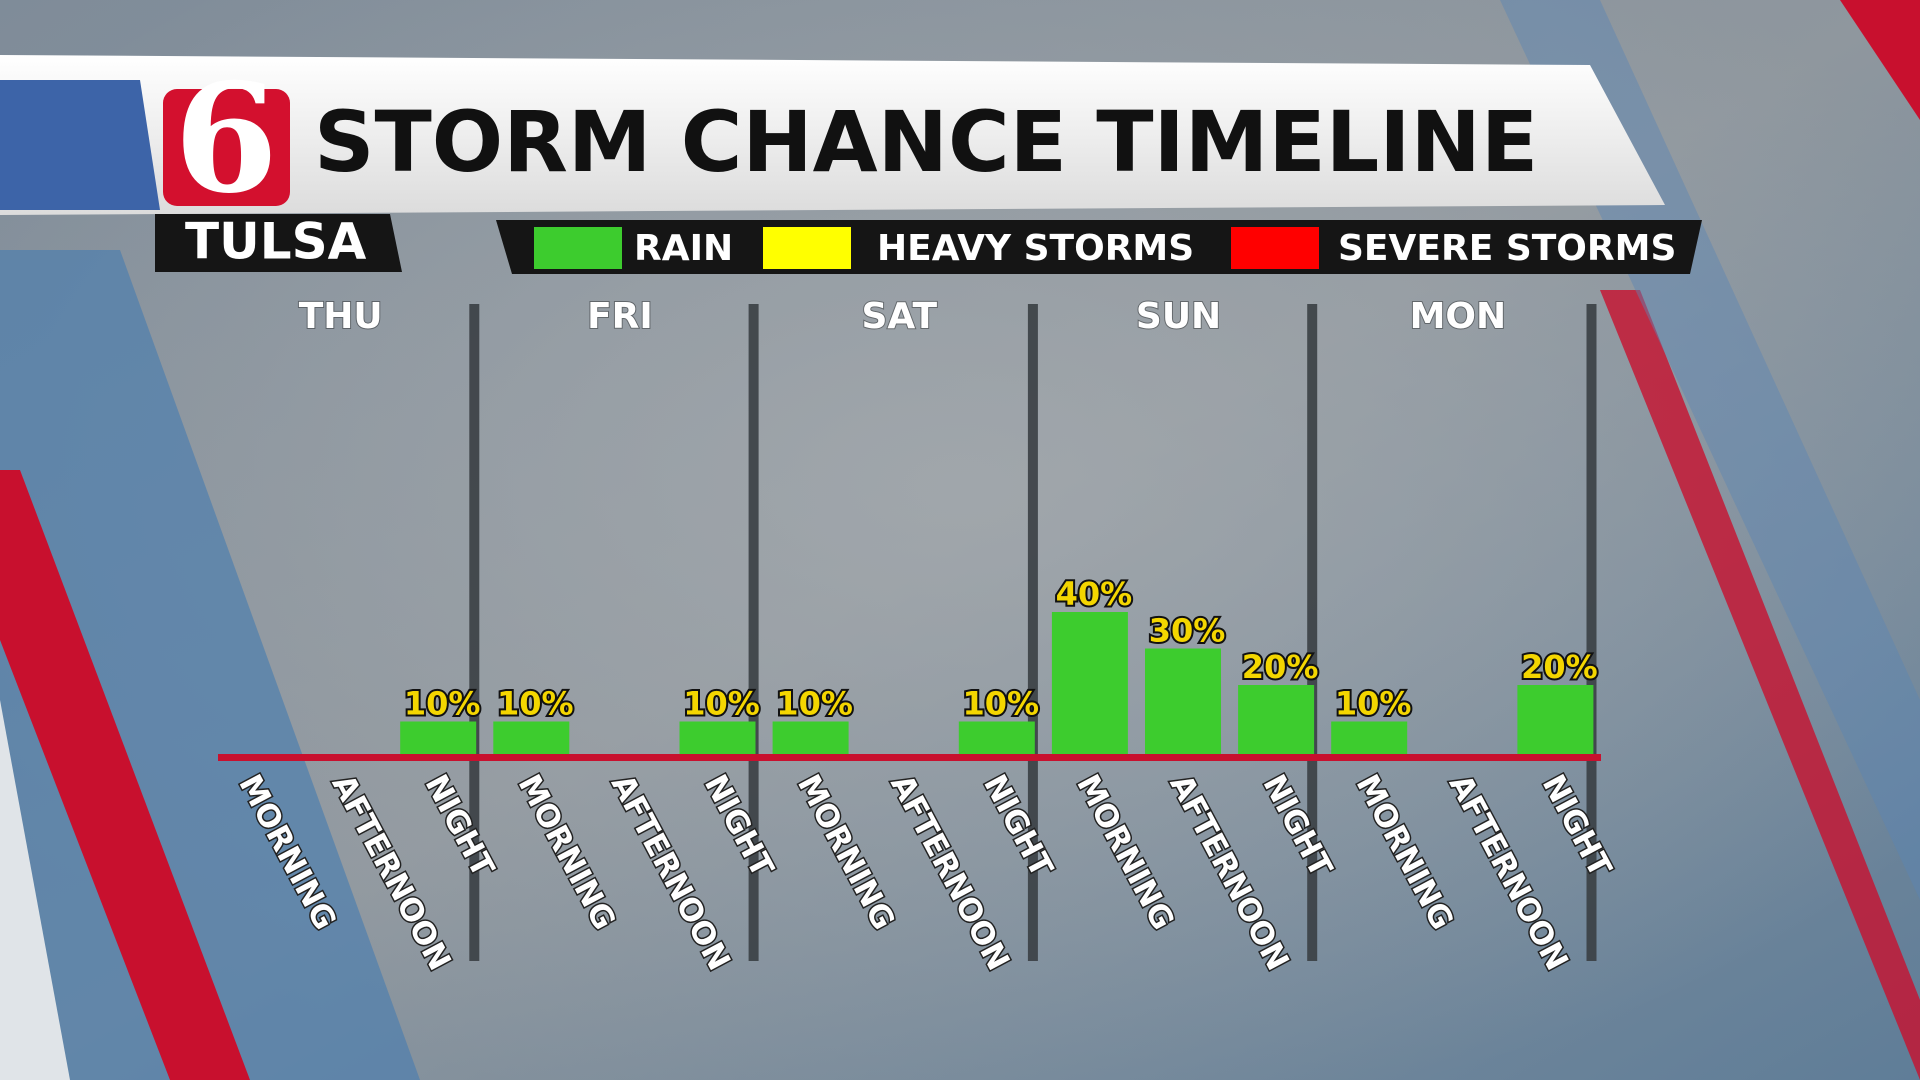  I want to click on day-label: SAT, so click(899, 316).